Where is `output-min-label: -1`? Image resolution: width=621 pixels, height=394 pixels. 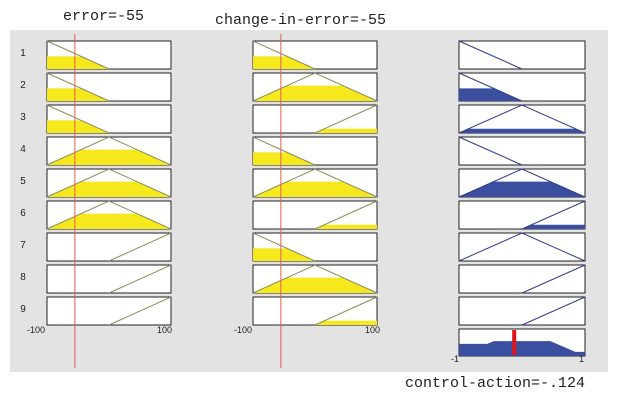 output-min-label: -1 is located at coordinates (455, 359).